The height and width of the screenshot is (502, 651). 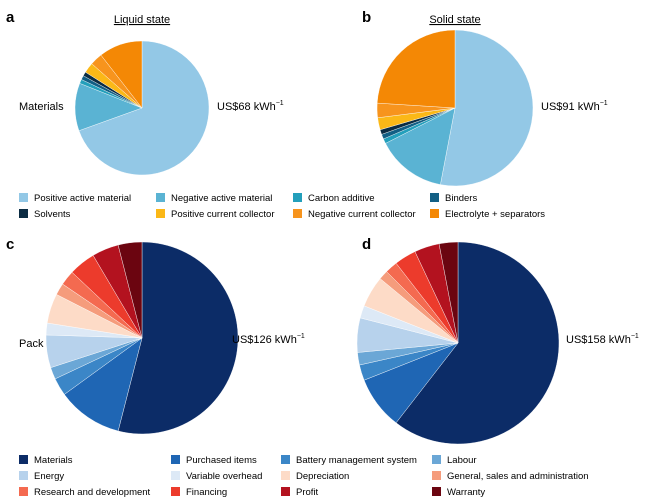 I want to click on panel-title: Liquid state, so click(x=142, y=20).